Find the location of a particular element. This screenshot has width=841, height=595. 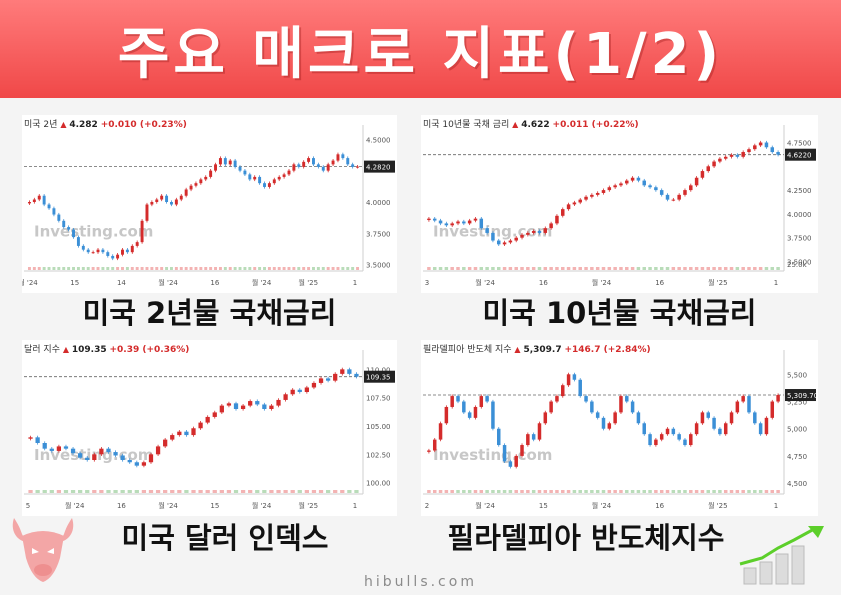

y-tick-label: 102.50 is located at coordinates (378, 455).